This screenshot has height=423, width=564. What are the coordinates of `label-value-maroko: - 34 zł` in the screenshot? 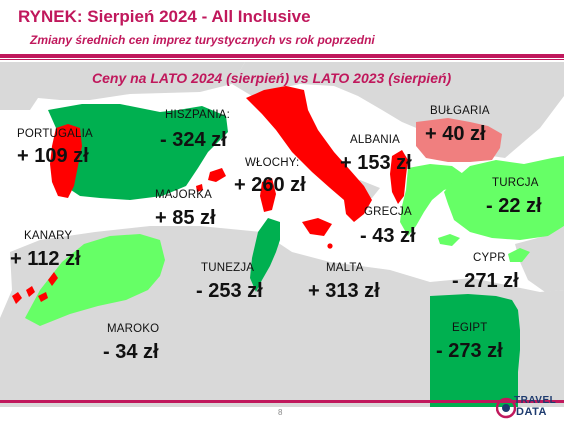 It's located at (131, 352).